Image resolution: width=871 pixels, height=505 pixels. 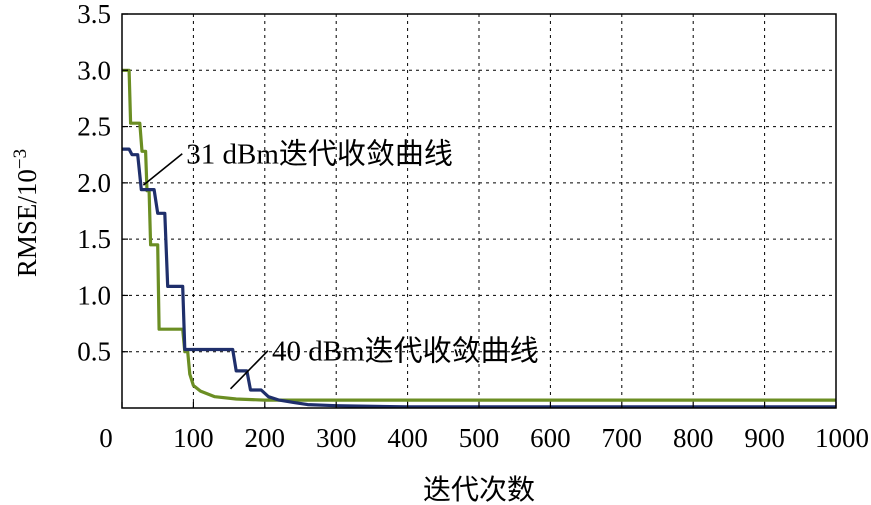 What do you see at coordinates (550, 438) in the screenshot?
I see `x-tick-label: 600` at bounding box center [550, 438].